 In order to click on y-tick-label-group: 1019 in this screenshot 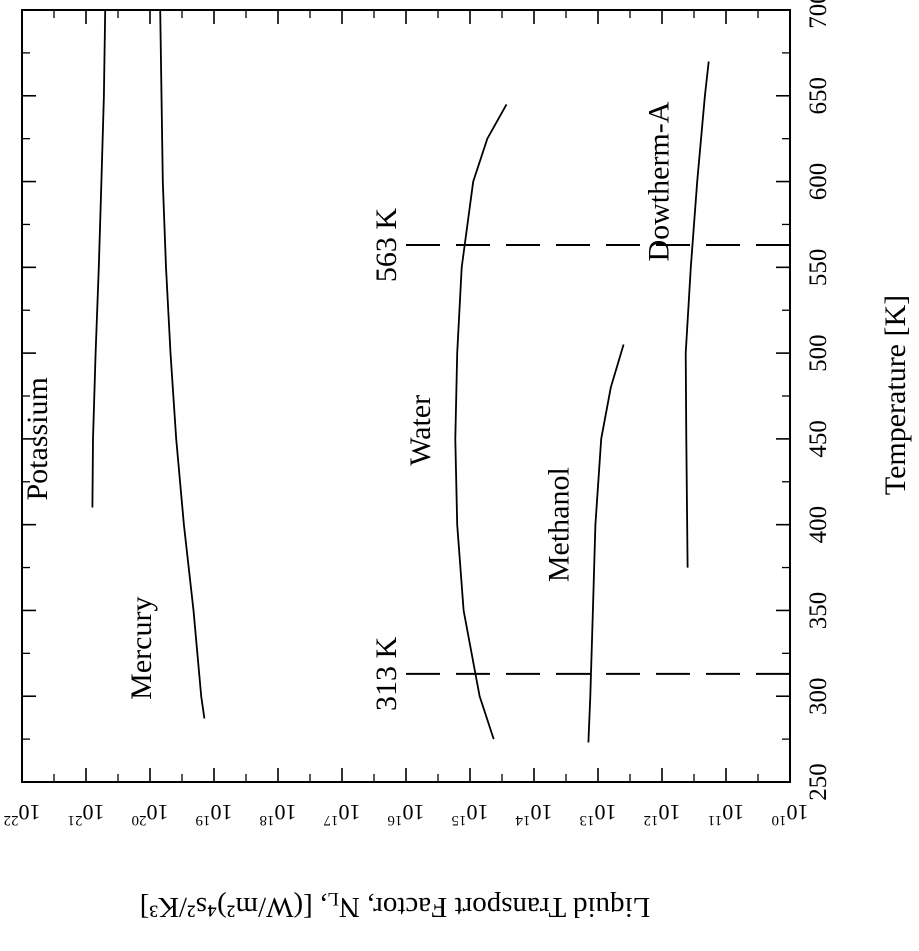, I will do `click(214, 814)`.